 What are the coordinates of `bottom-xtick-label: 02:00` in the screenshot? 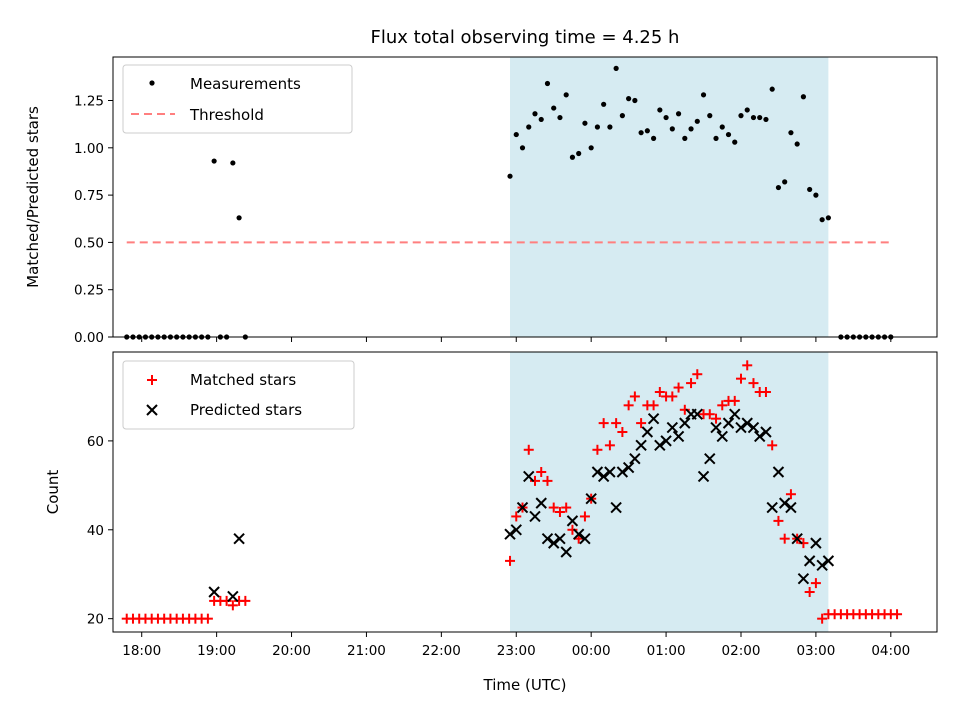 It's located at (741, 651).